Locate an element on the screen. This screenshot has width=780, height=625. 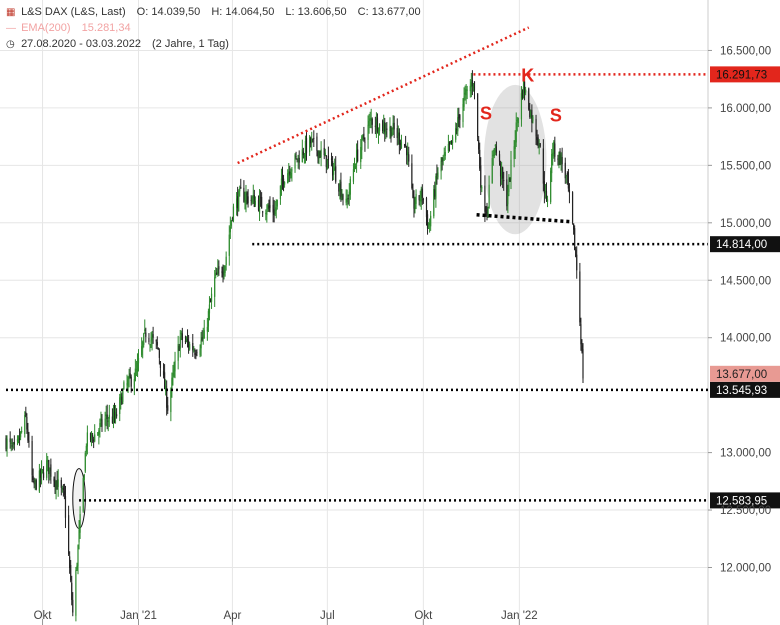
level-label: 13.545,93 is located at coordinates (741, 391).